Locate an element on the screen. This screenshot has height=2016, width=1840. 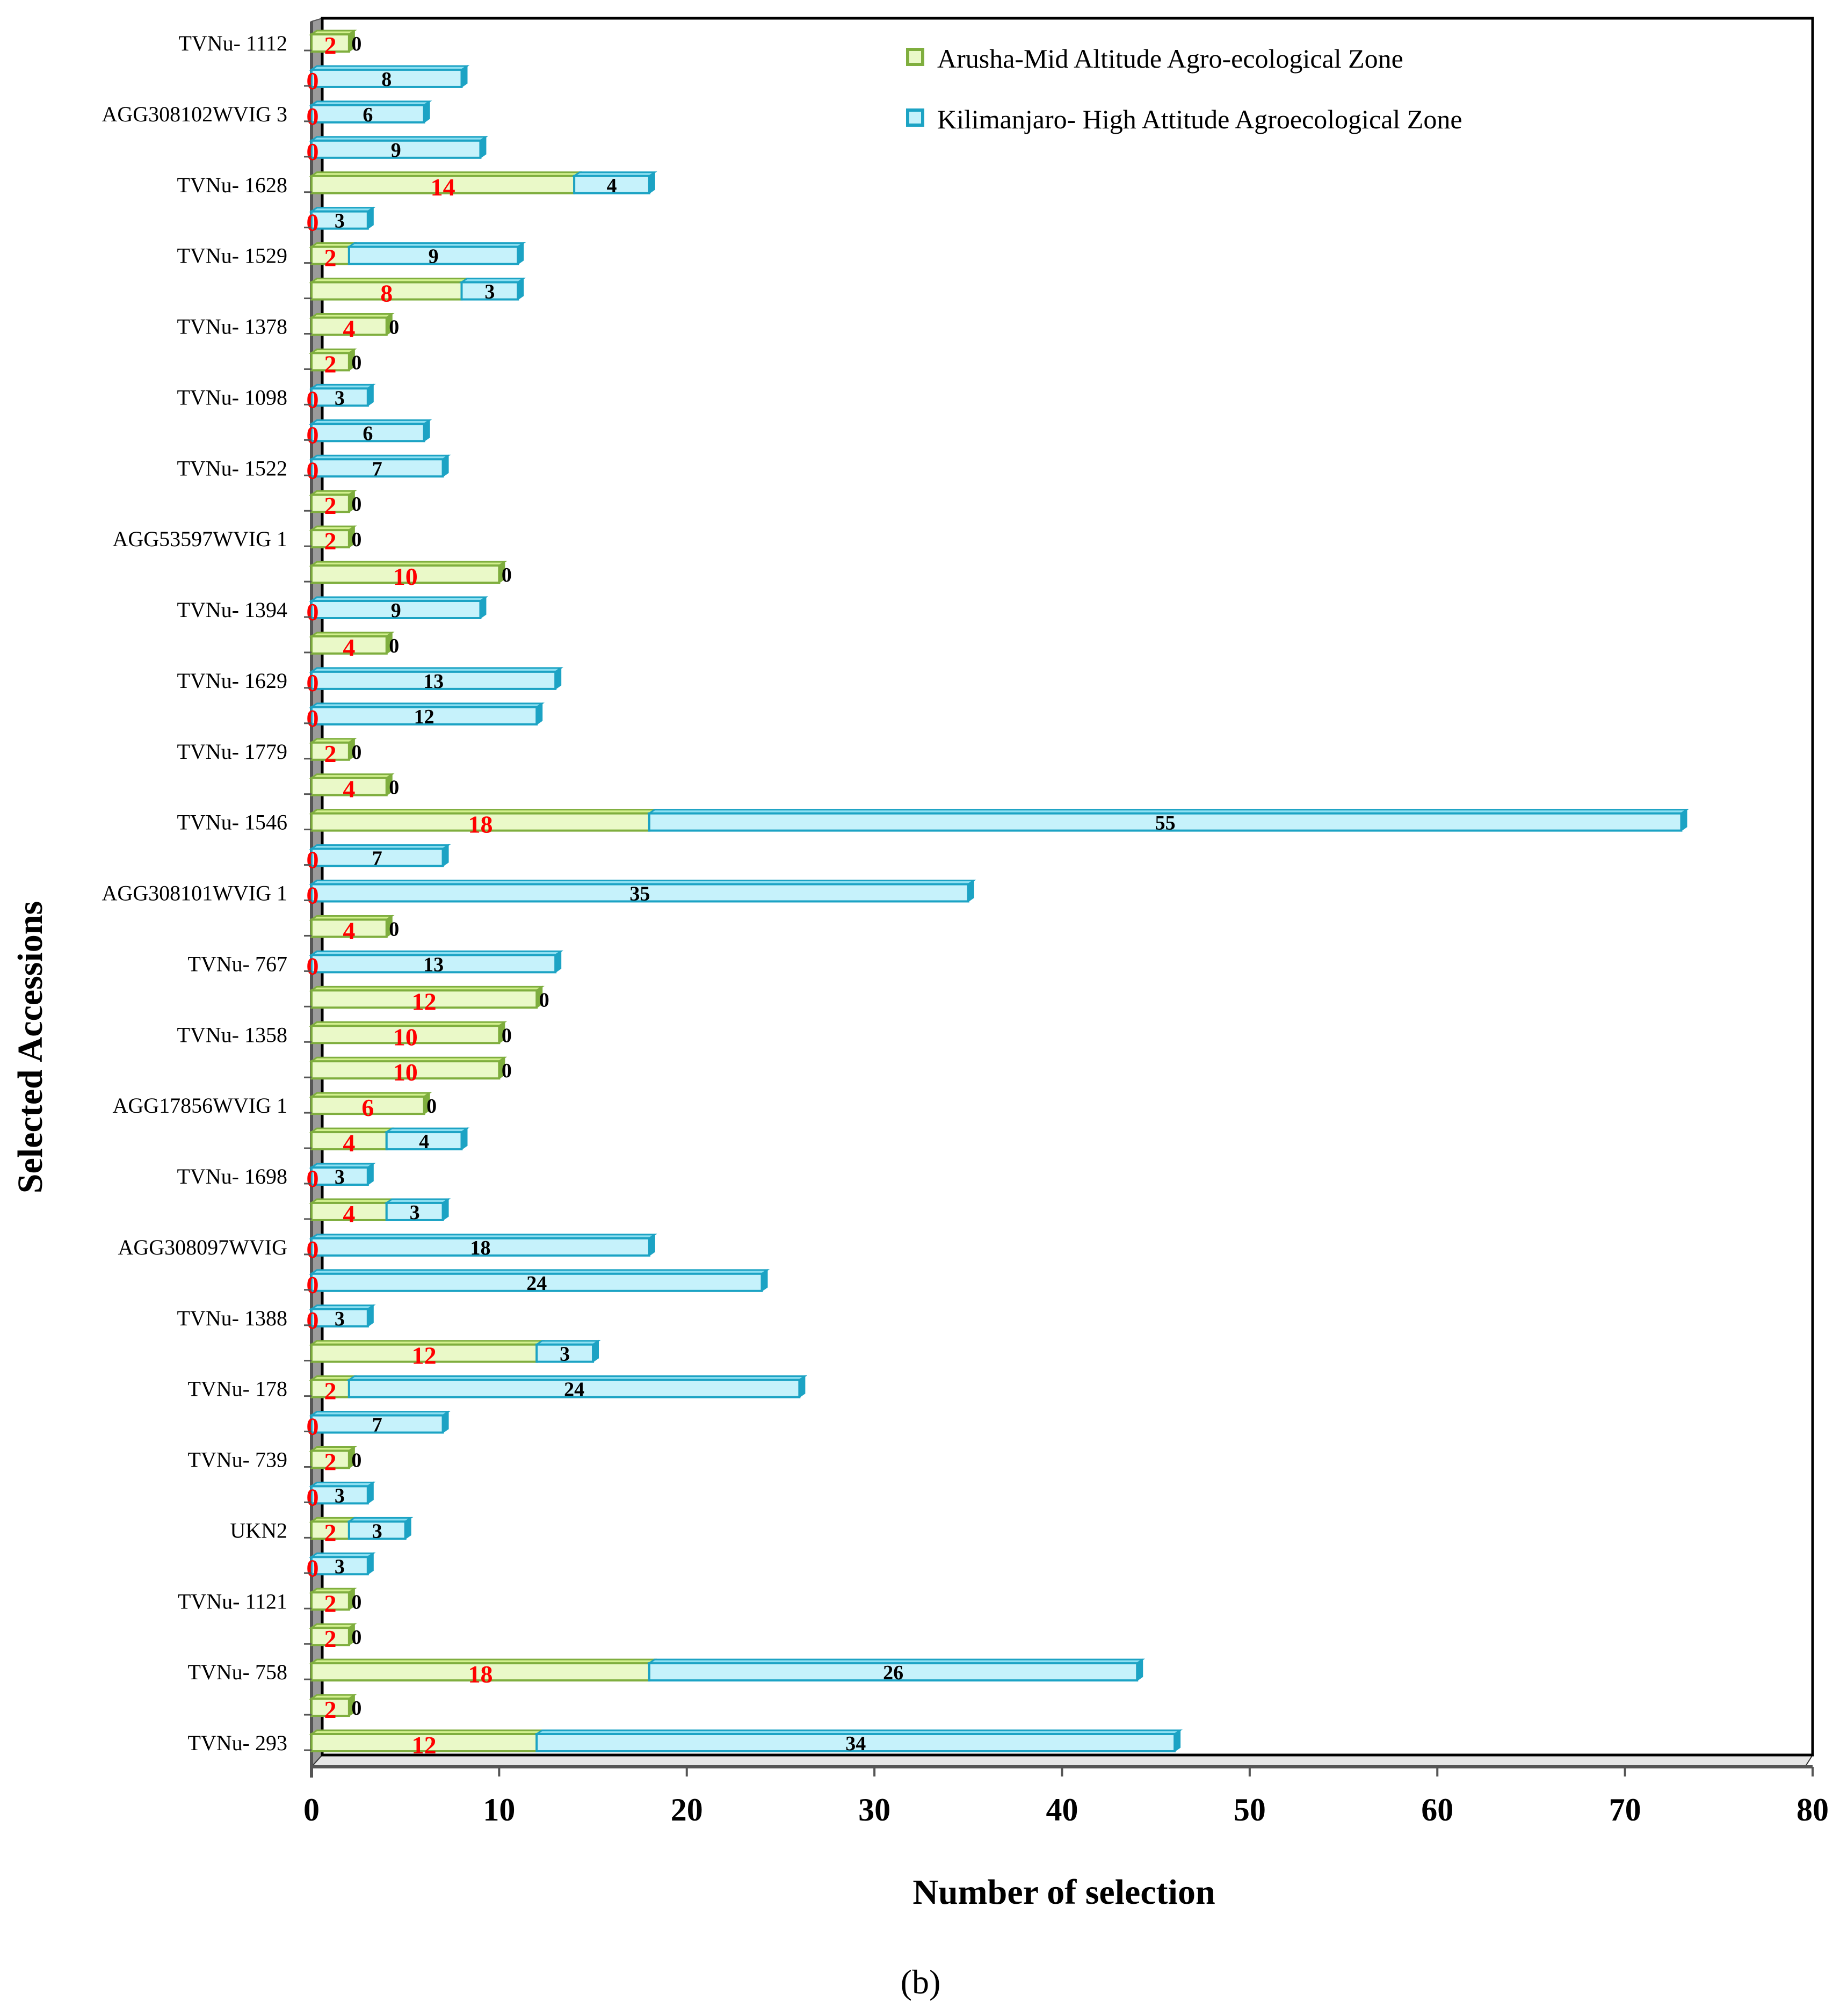
data-label-kilimanjaro: 9 is located at coordinates (396, 150).